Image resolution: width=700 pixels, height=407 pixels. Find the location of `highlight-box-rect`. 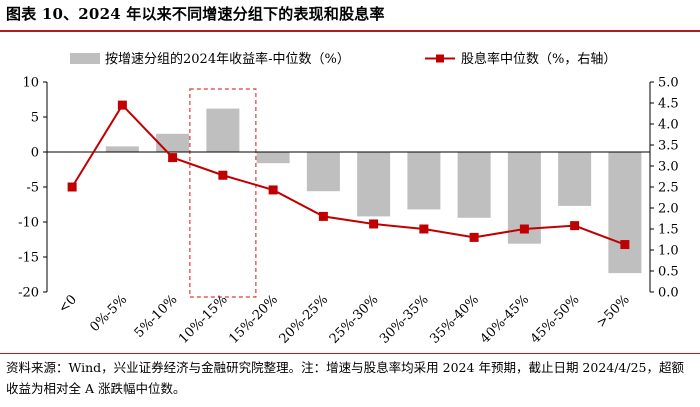

highlight-box-rect is located at coordinates (223, 193).